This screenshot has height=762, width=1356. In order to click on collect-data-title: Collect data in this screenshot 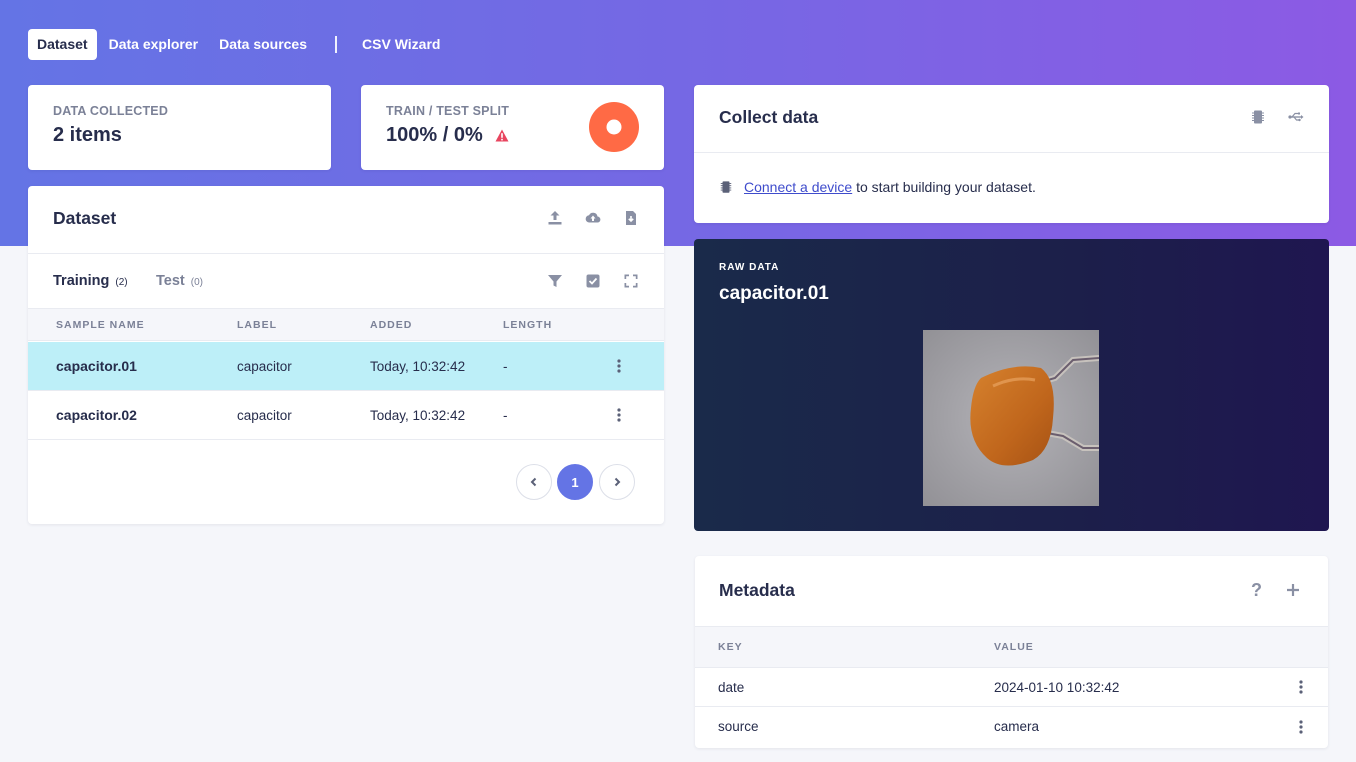, I will do `click(769, 117)`.